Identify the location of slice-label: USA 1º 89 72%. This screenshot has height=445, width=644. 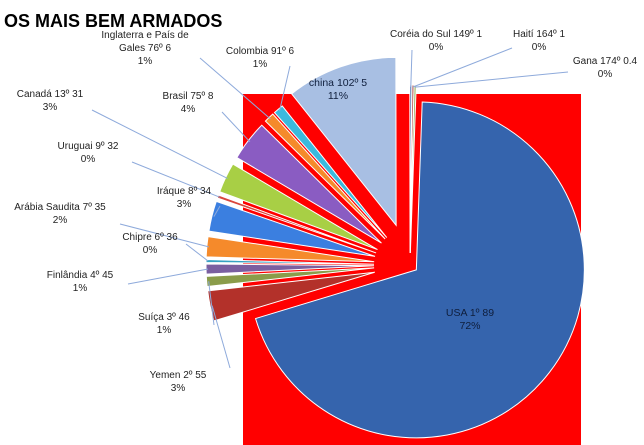
(470, 319).